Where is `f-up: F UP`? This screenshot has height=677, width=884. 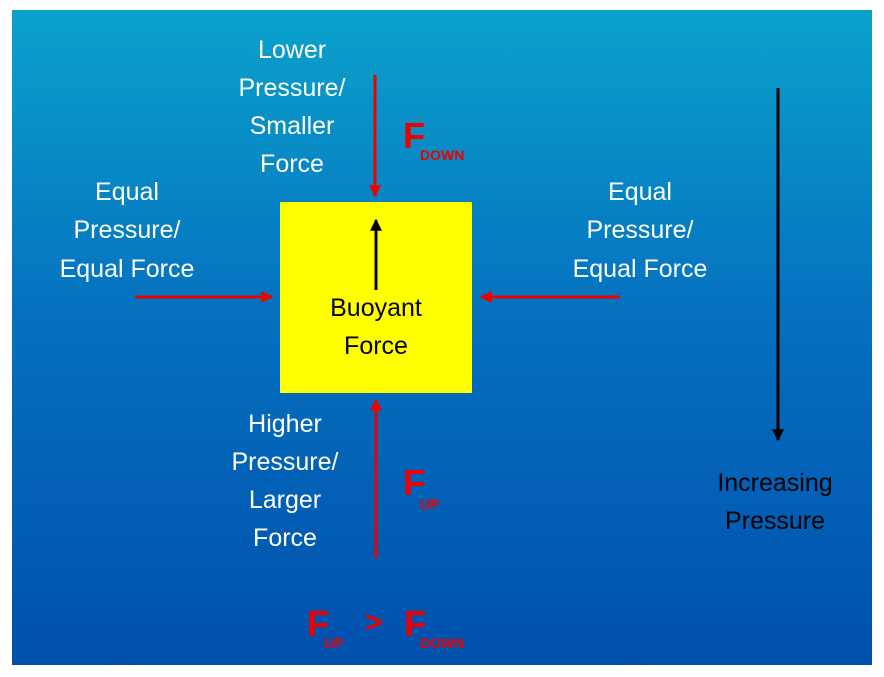 f-up: F UP is located at coordinates (421, 487).